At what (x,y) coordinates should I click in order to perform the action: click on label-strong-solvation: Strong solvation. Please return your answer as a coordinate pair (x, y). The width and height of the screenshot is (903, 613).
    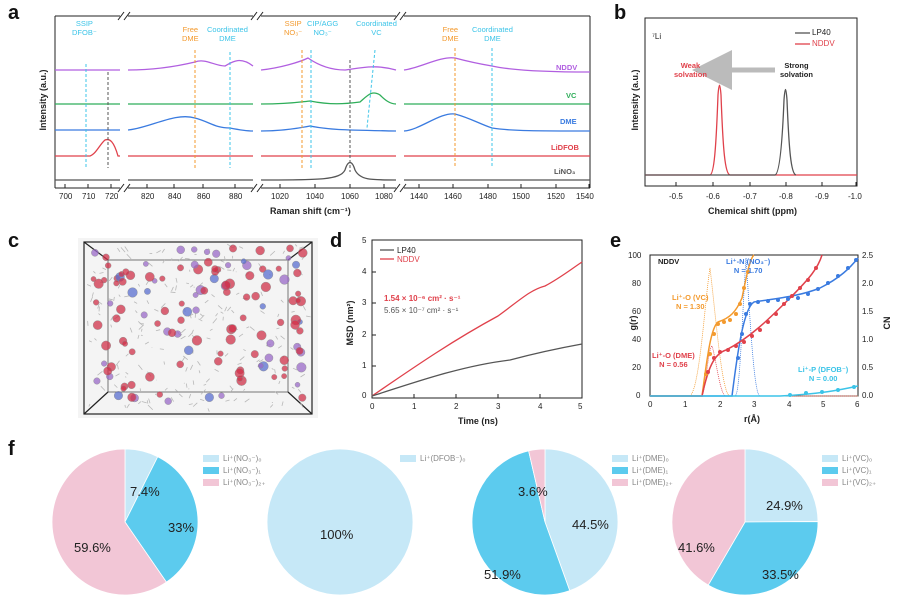
    Looking at the image, I should click on (796, 70).